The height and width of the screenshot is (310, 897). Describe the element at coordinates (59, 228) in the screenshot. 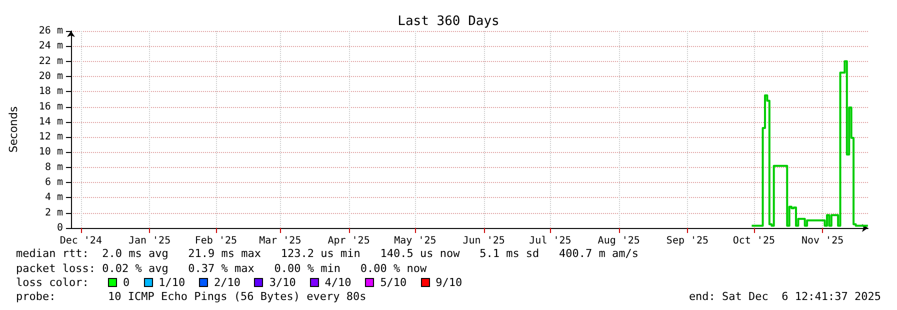

I see `y-tick-label: 0` at that location.